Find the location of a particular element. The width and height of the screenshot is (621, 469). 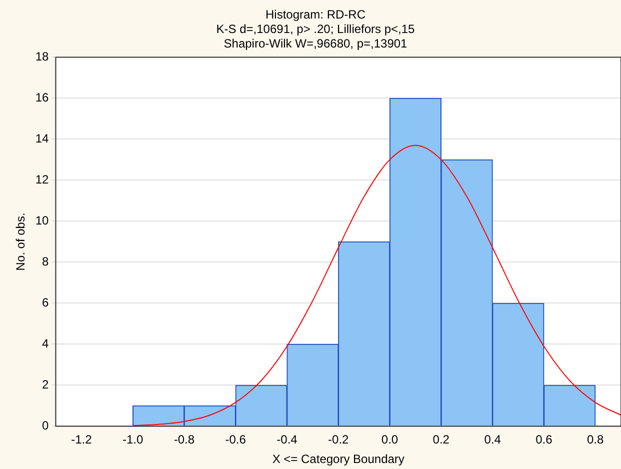

y-tick-label: 6 is located at coordinates (46, 303).